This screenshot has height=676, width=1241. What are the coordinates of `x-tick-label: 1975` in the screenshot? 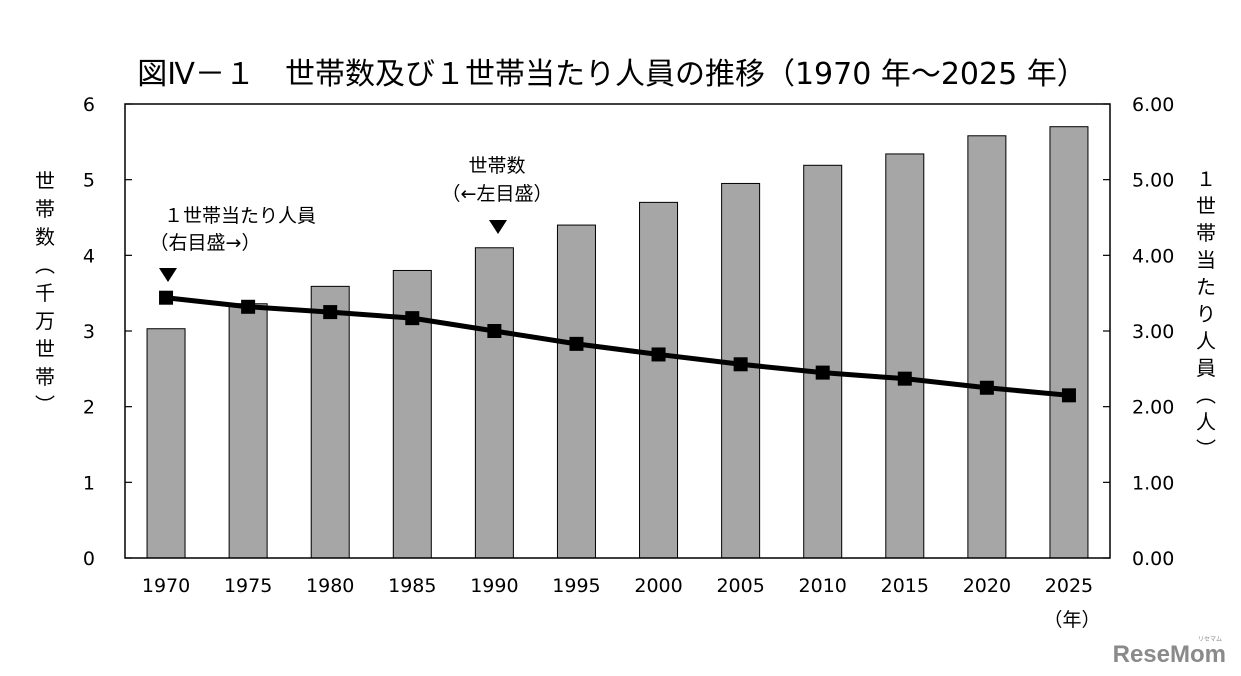 It's located at (248, 586).